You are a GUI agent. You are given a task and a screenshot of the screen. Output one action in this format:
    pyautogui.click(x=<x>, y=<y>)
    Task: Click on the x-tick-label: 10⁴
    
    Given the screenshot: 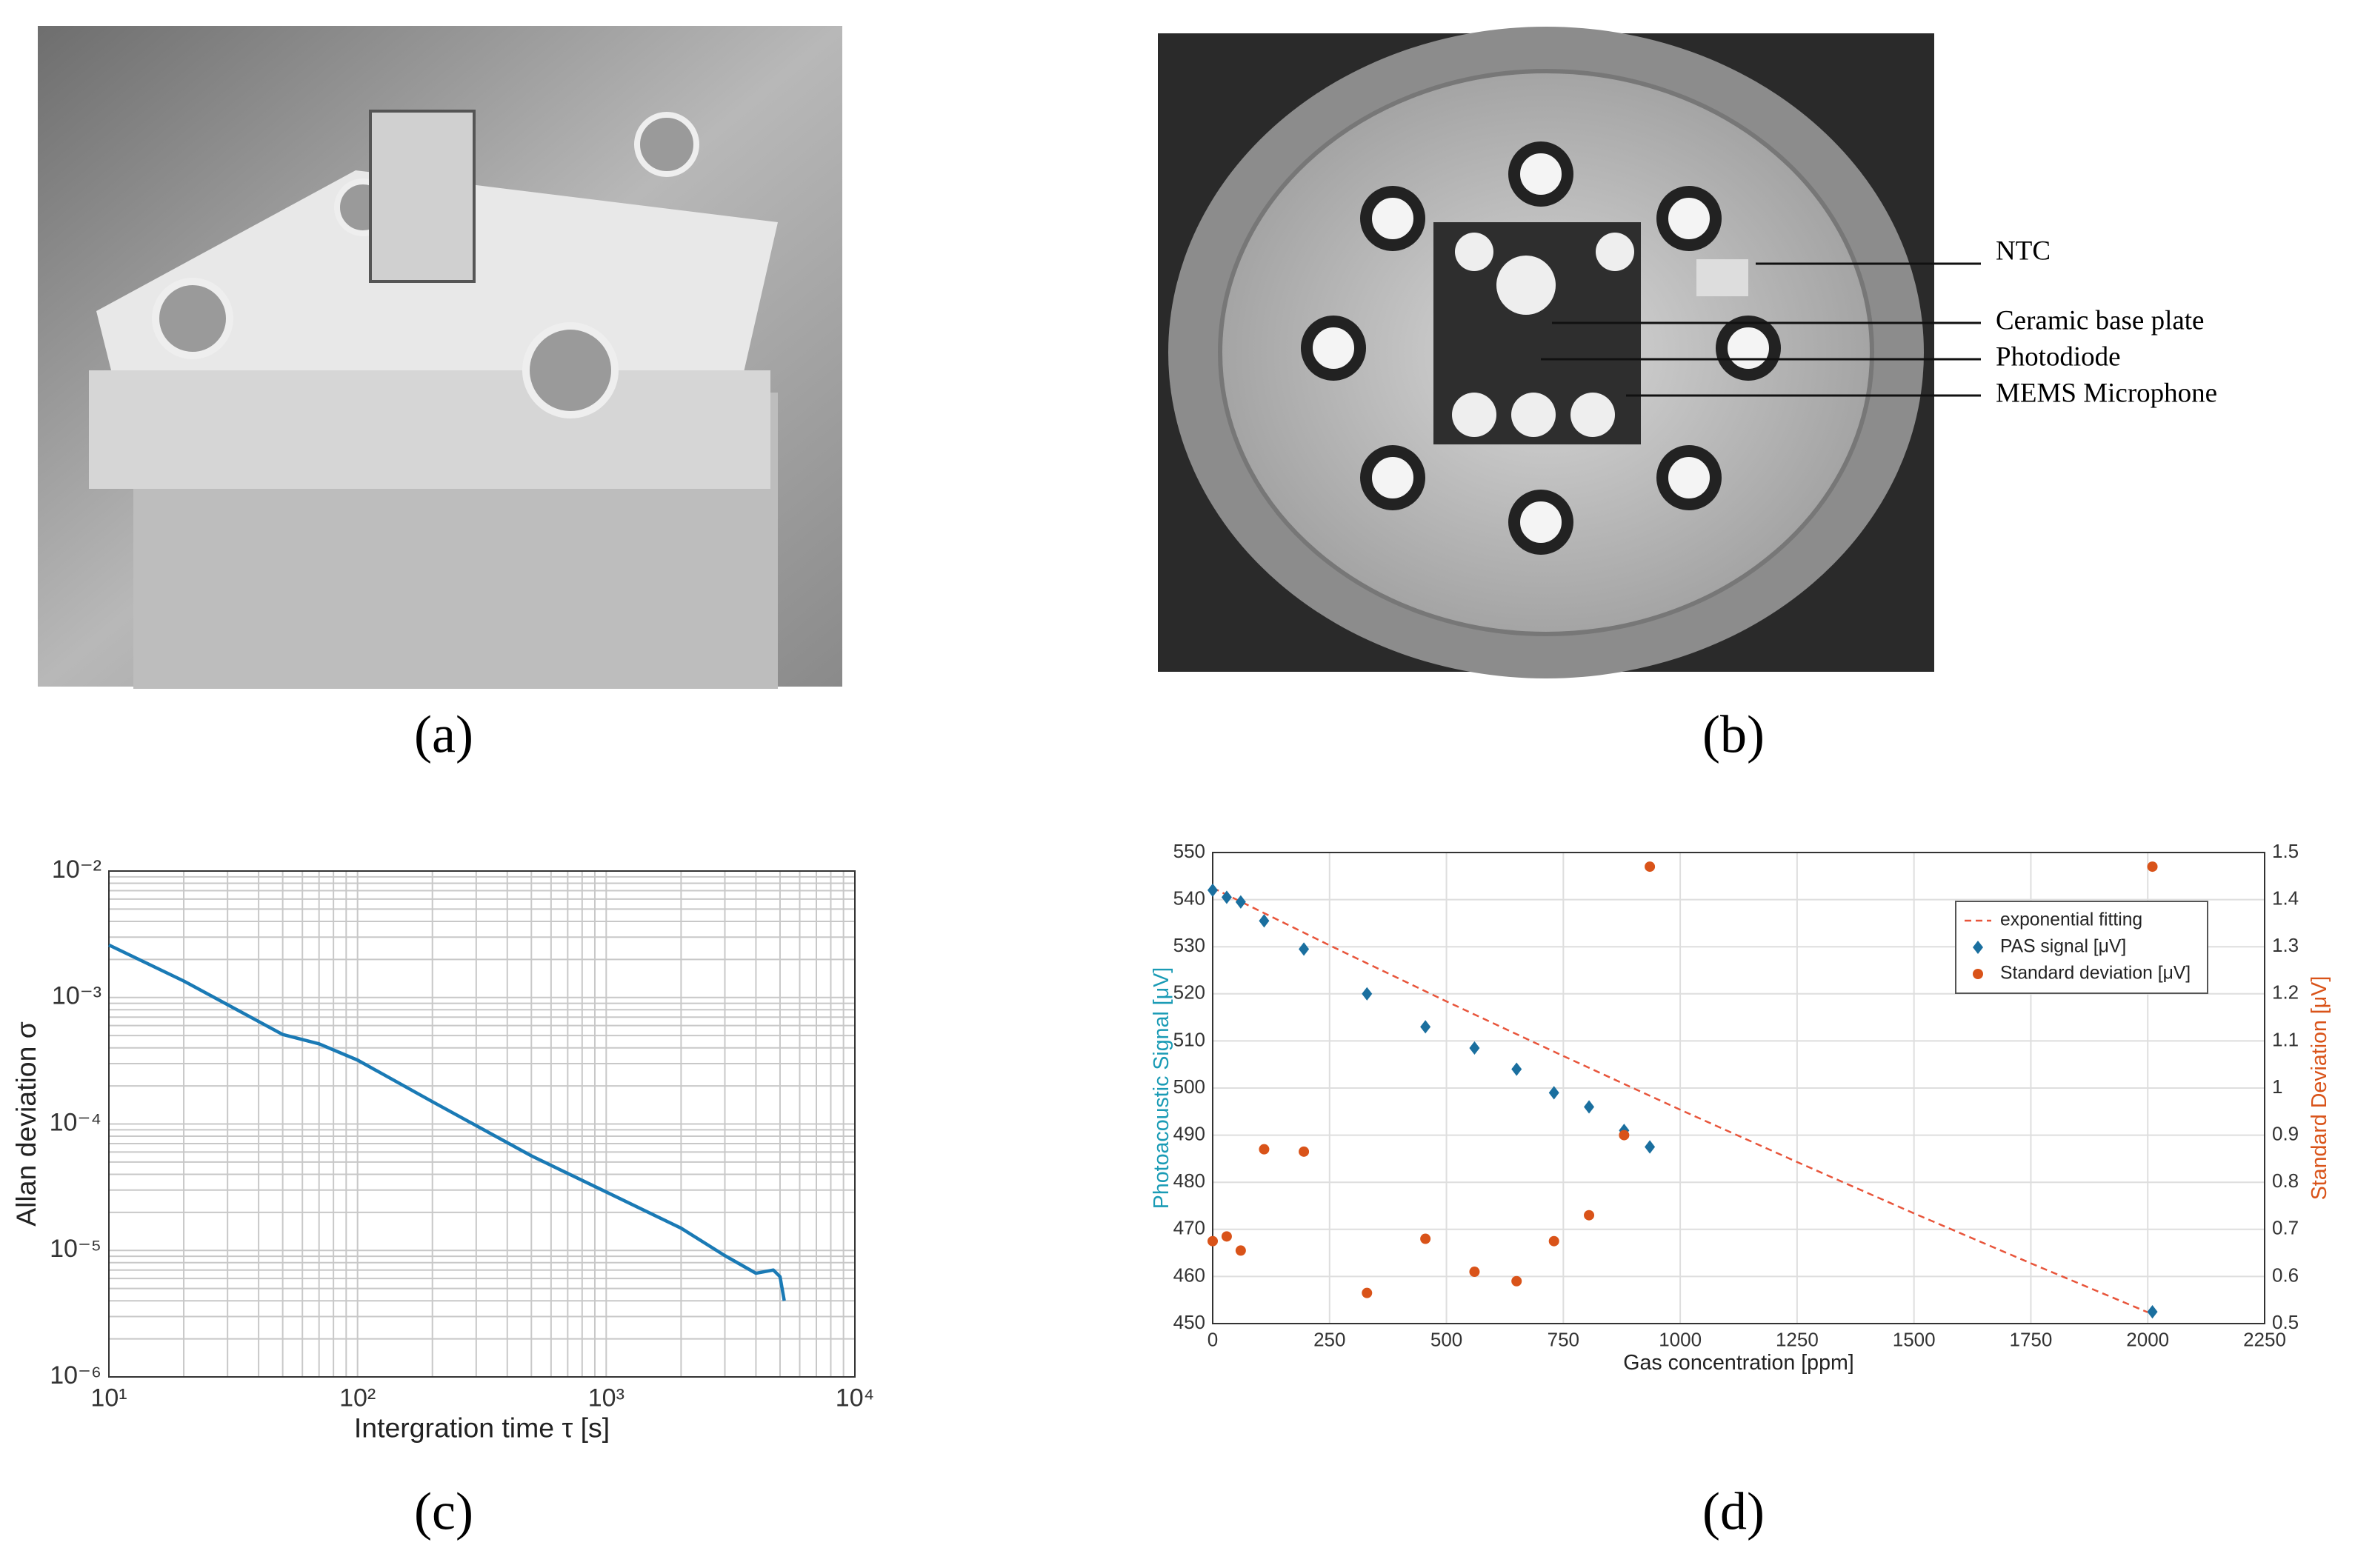 What is the action you would take?
    pyautogui.click(x=855, y=1398)
    